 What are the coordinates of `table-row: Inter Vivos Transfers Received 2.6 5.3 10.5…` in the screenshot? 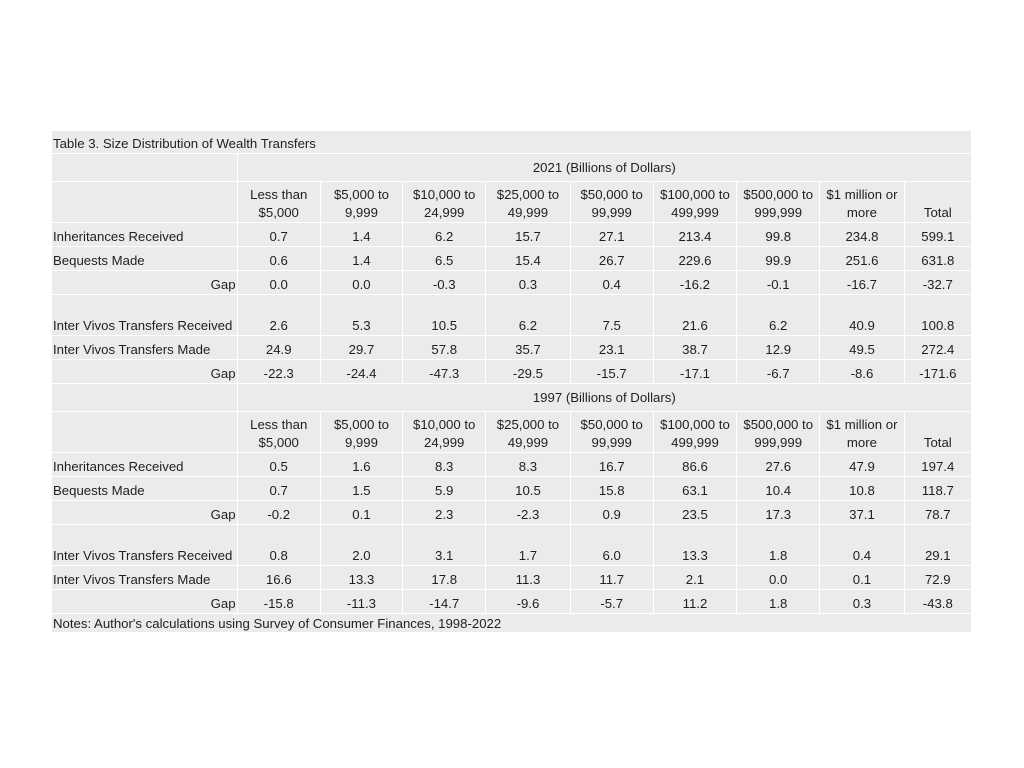 It's located at (512, 315).